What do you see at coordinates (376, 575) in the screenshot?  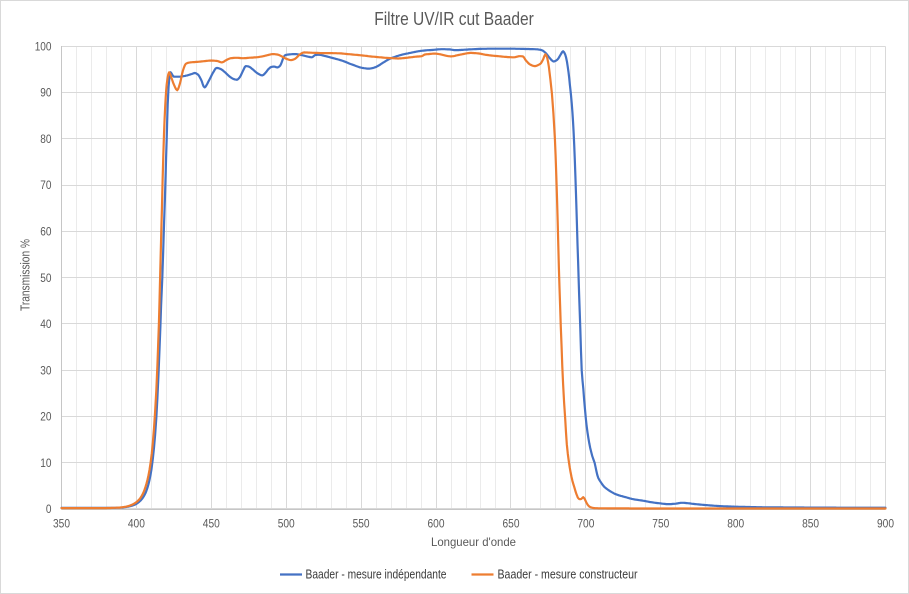 I see `svg-text: Baader - mesure indépendante` at bounding box center [376, 575].